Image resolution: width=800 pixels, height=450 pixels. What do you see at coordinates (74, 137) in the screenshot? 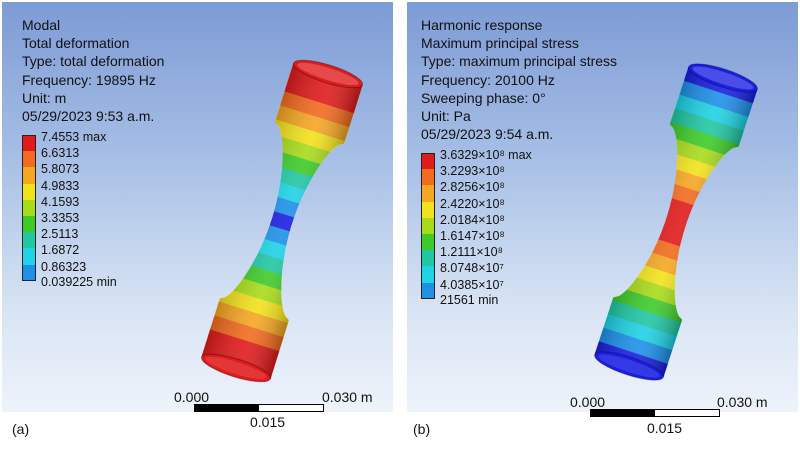
I see `legend-label: 7.4553 max` at bounding box center [74, 137].